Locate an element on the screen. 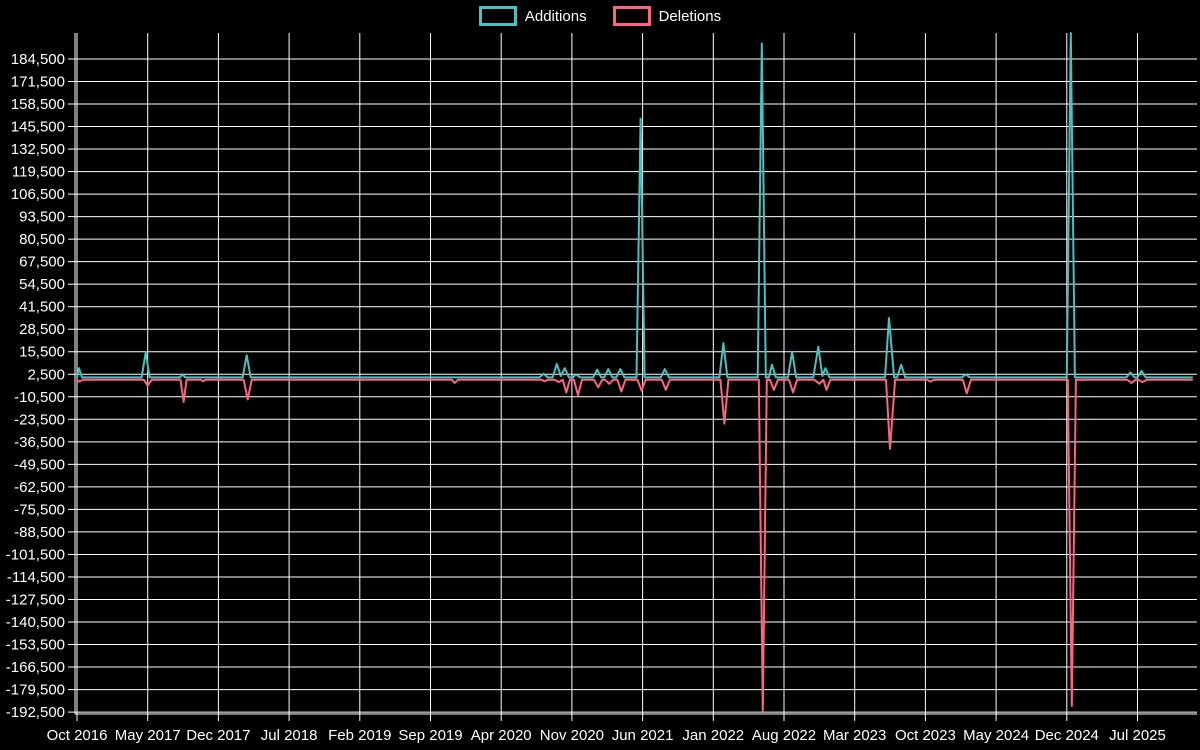 The width and height of the screenshot is (1200, 750). y-tick-label: 106,500 is located at coordinates (38, 194).